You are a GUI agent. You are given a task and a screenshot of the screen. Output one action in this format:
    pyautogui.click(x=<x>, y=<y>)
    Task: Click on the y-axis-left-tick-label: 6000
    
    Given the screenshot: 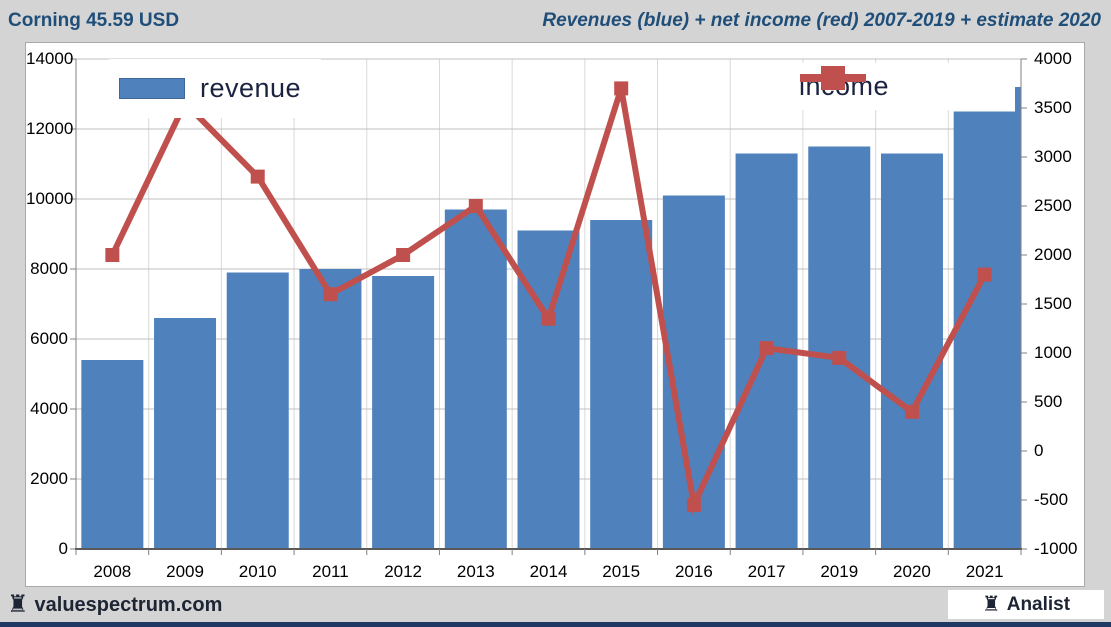 What is the action you would take?
    pyautogui.click(x=49, y=338)
    